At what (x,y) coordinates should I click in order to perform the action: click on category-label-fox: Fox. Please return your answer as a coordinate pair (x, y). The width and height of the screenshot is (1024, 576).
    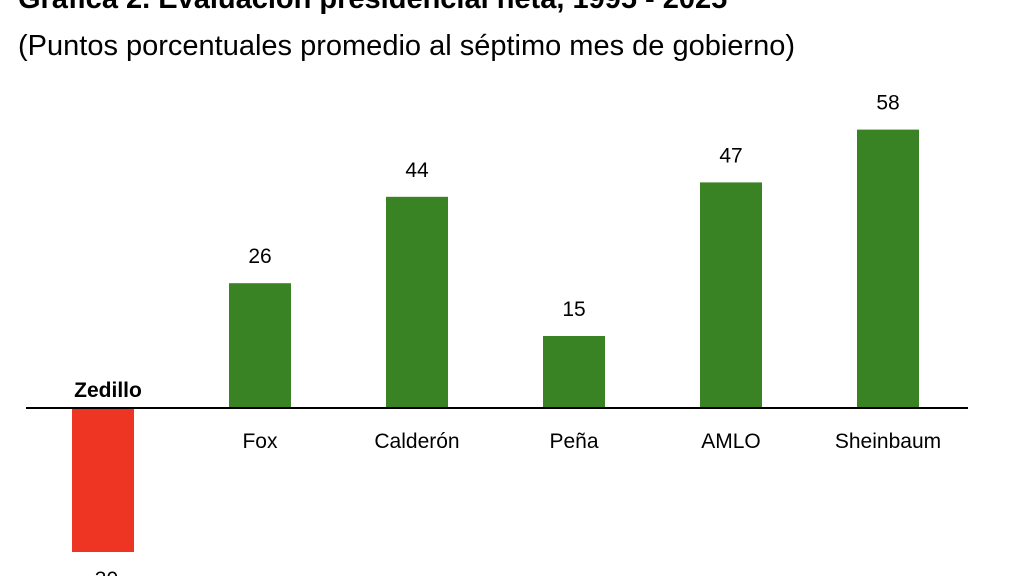
    Looking at the image, I should click on (260, 441).